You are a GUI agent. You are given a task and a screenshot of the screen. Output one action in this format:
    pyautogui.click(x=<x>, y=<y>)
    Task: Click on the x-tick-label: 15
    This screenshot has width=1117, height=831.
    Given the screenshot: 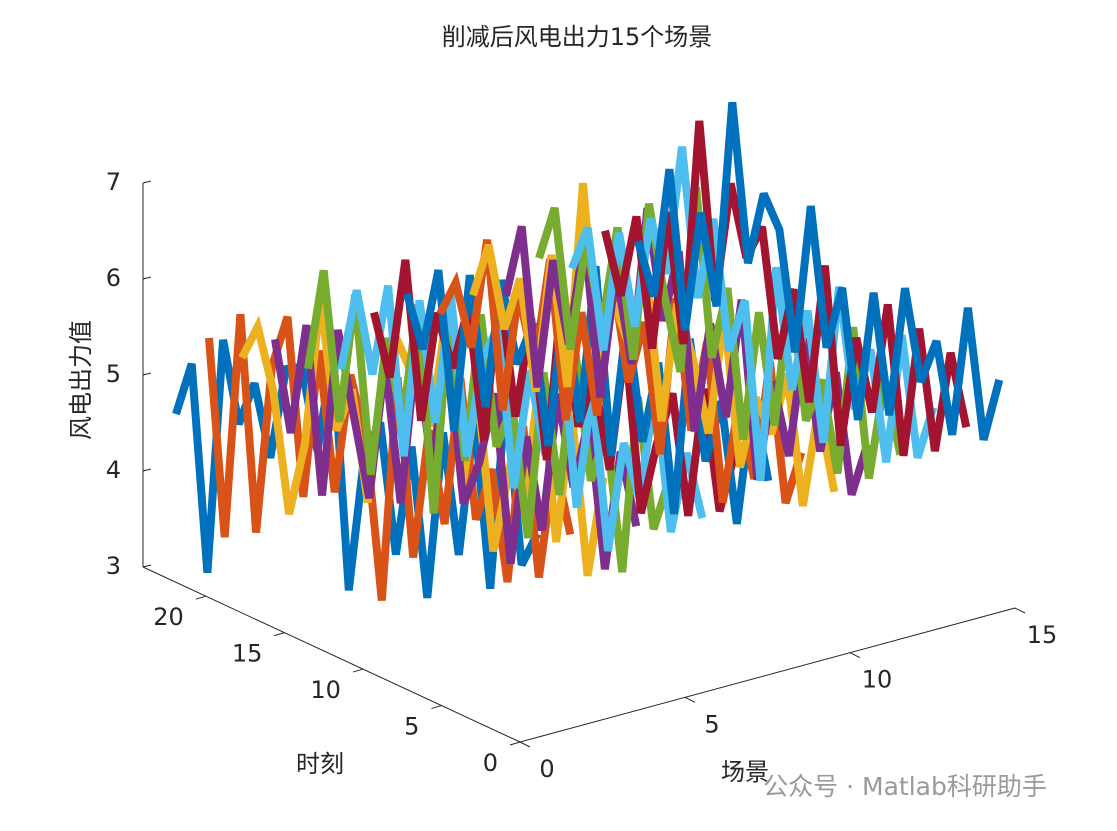 What is the action you would take?
    pyautogui.click(x=1042, y=635)
    